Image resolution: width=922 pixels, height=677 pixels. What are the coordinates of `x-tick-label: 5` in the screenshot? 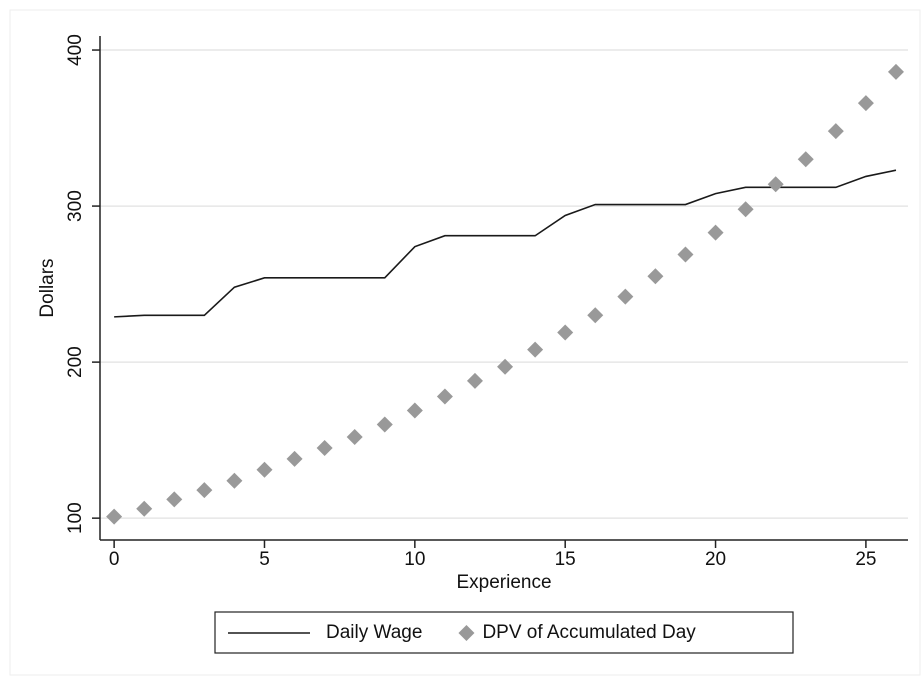 It's located at (264, 559).